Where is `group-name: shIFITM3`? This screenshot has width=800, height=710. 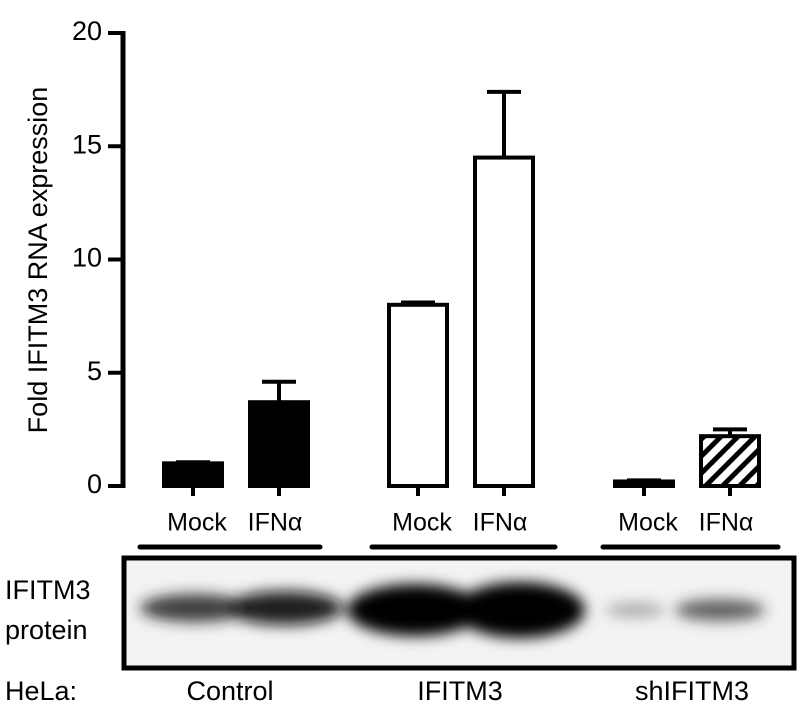 group-name: shIFITM3 is located at coordinates (692, 691).